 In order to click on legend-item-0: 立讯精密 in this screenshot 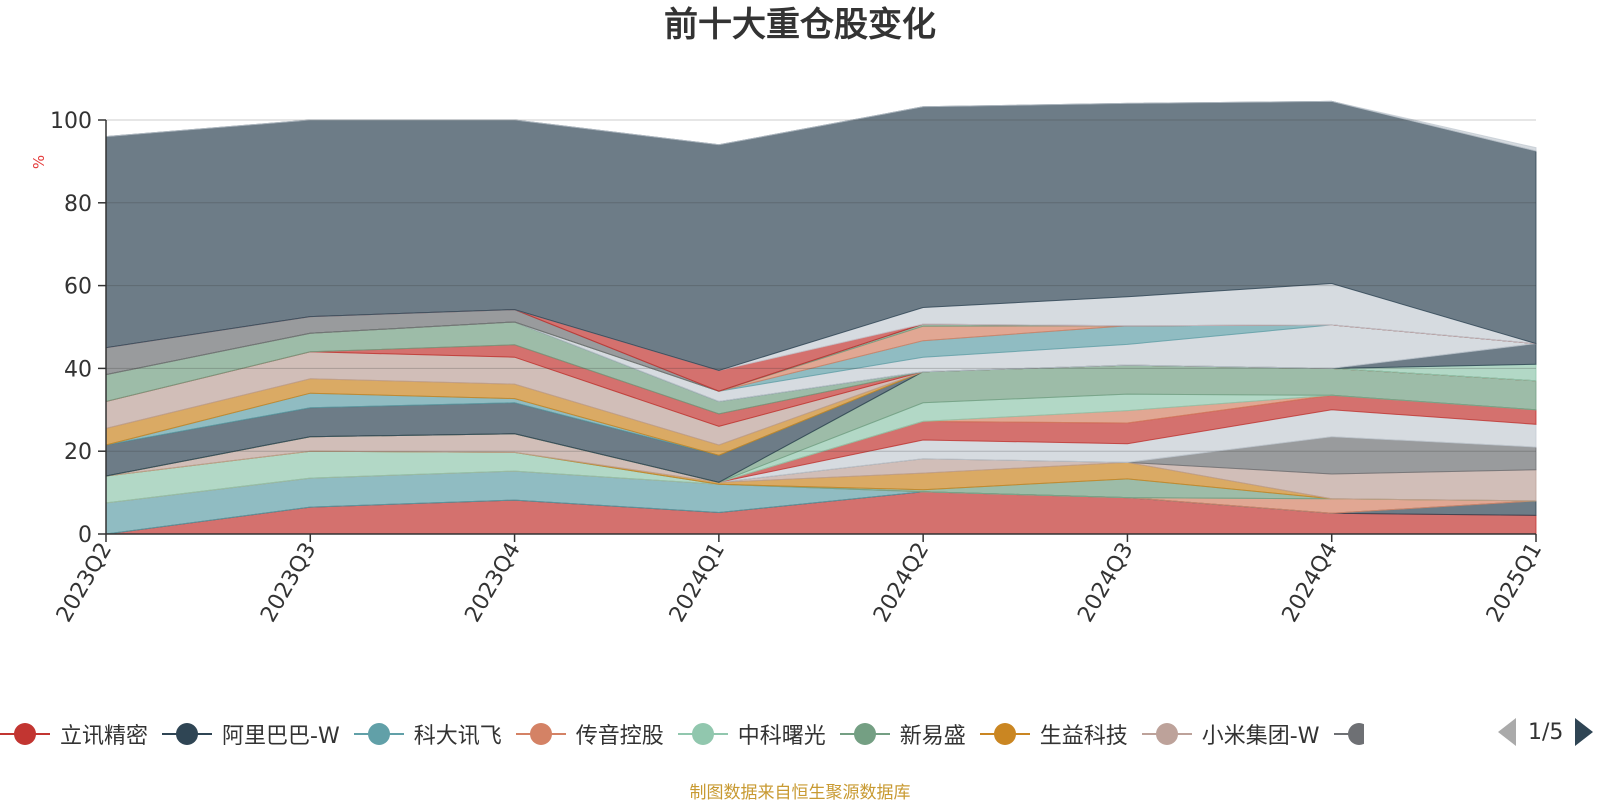, I will do `click(74, 734)`.